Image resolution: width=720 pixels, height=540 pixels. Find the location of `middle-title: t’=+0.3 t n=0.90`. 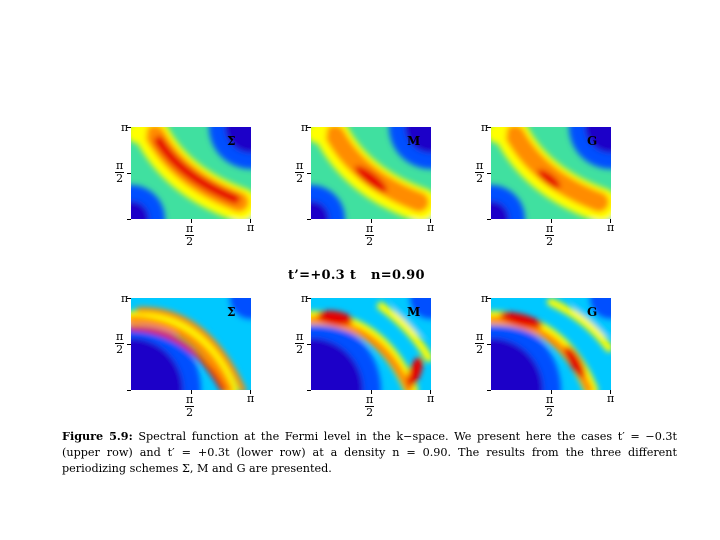

middle-title: t’=+0.3 t n=0.90 is located at coordinates (361, 275).